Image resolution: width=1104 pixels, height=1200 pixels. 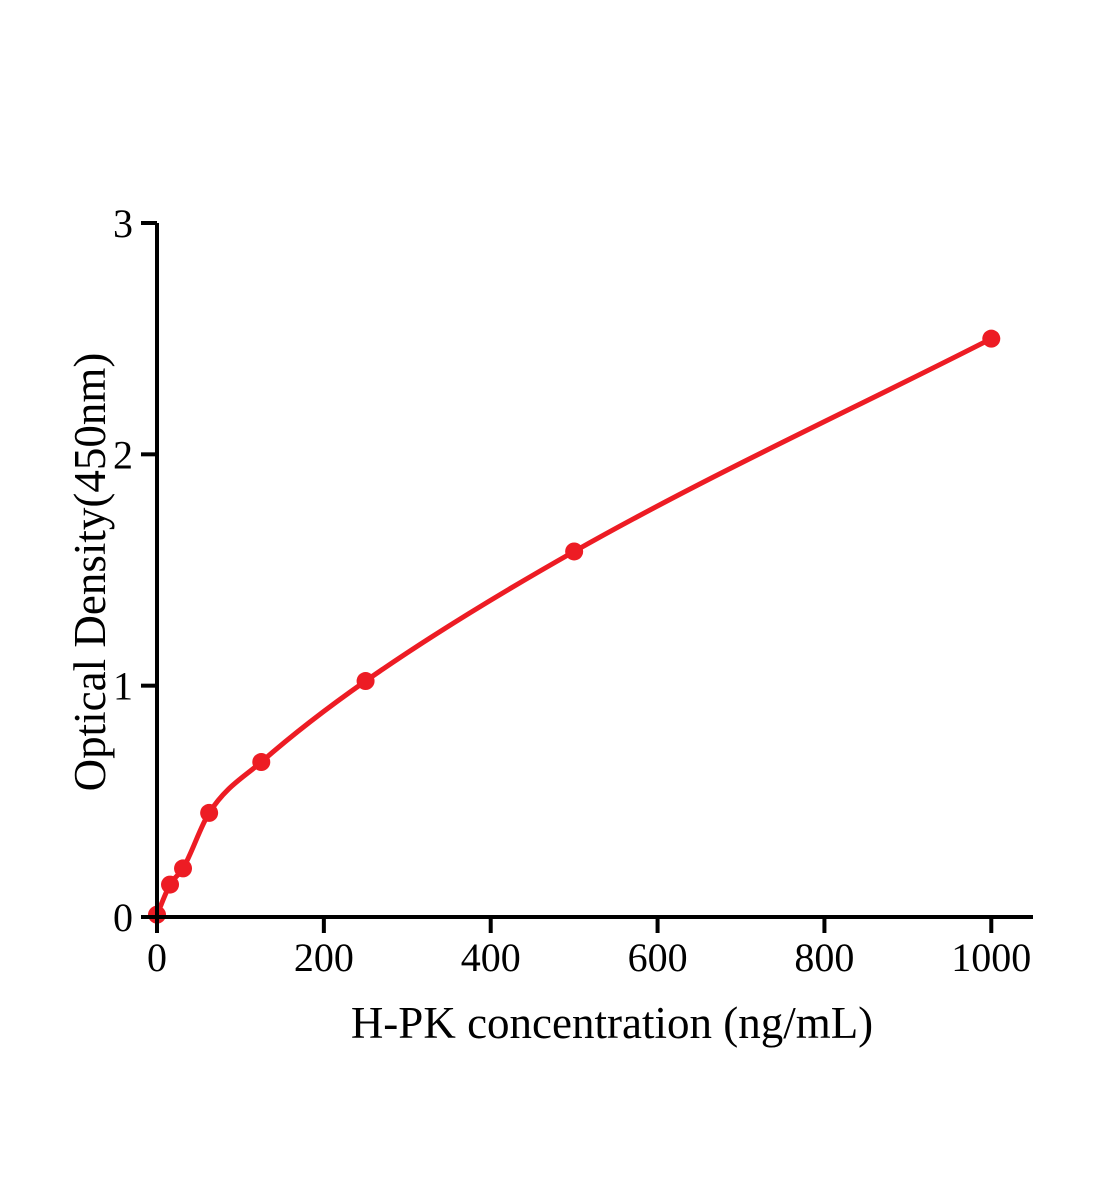 I want to click on x-tick-label: 200, so click(x=324, y=957).